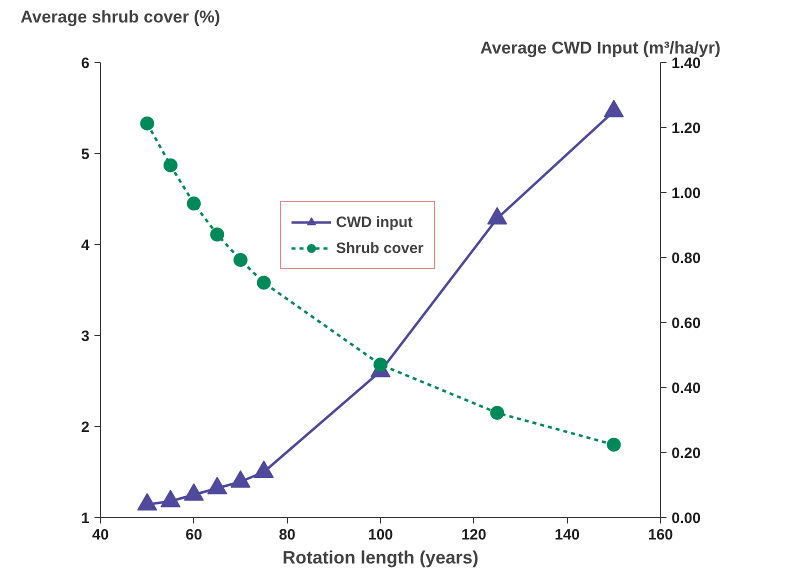  I want to click on y2-tick-label: 1.00, so click(686, 193).